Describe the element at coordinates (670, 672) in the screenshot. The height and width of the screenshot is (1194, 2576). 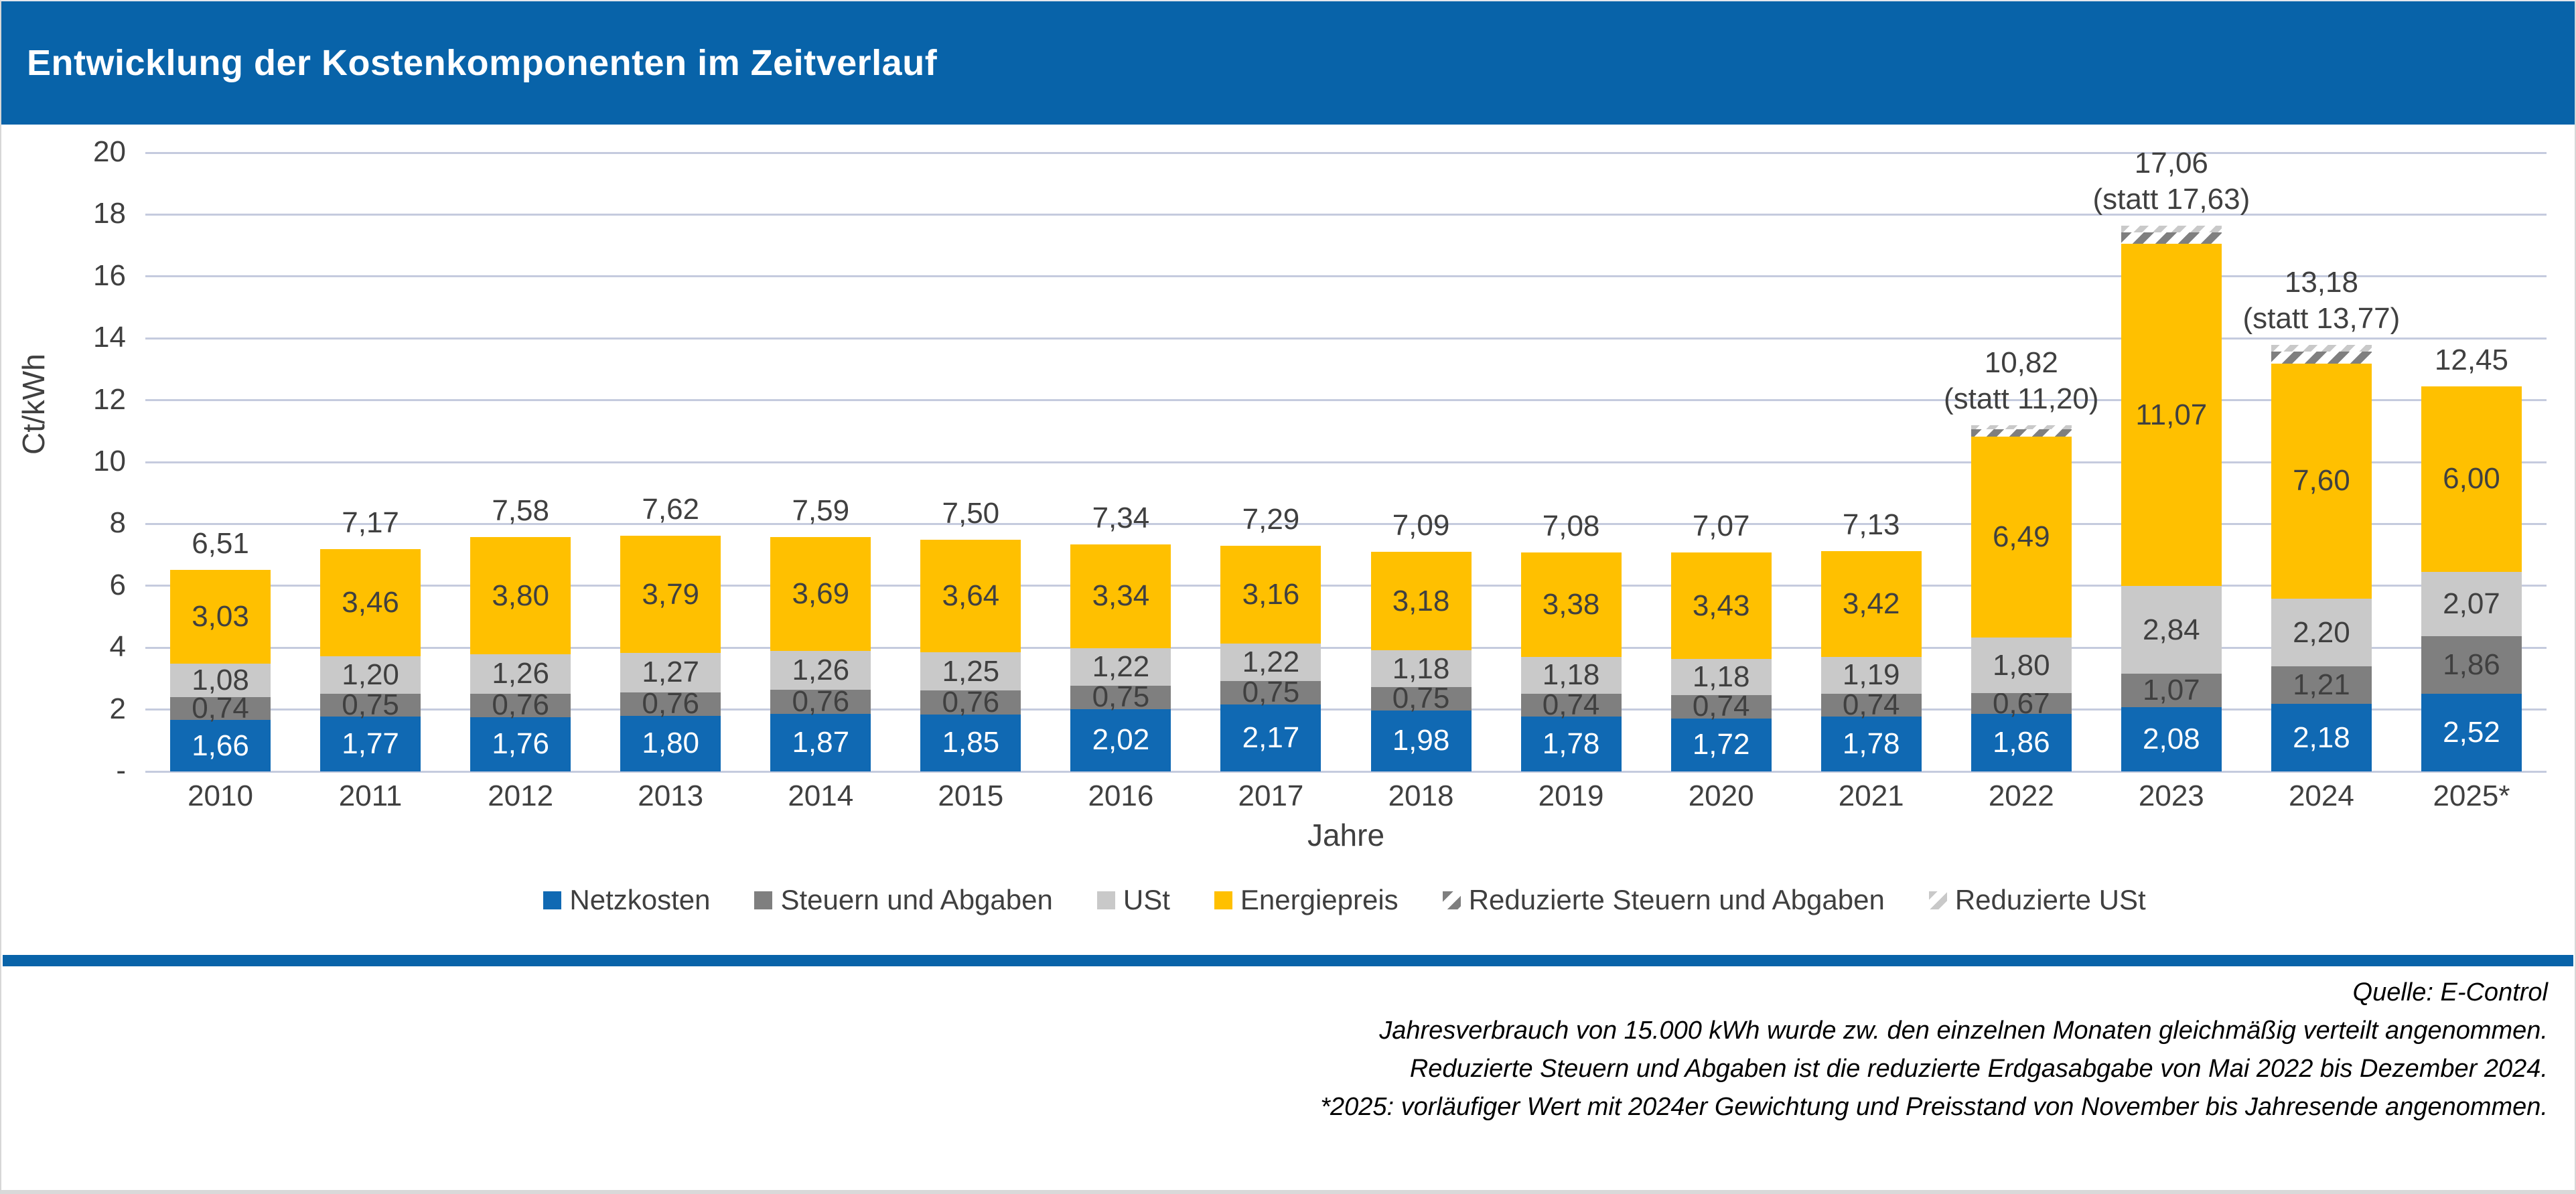
I see `bar-segment-ust: 1,27` at that location.